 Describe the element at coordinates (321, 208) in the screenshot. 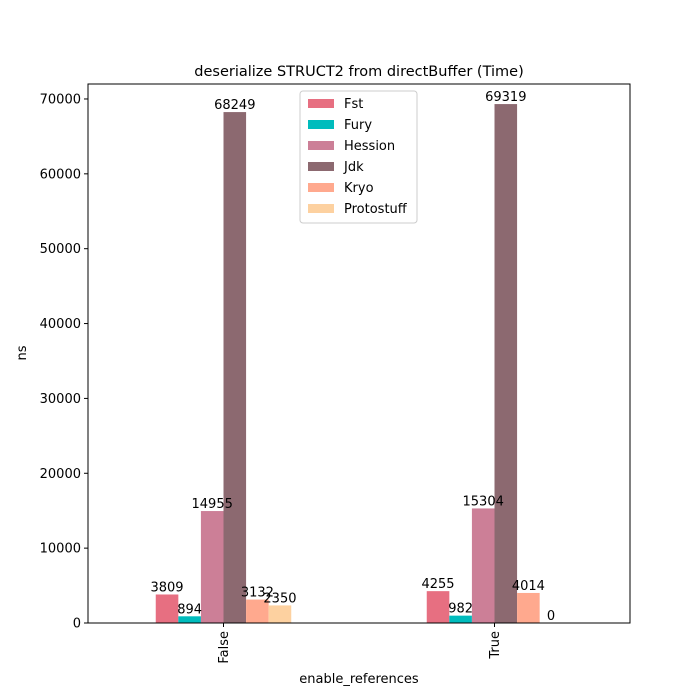

I see `legend-swatch-protostuff` at that location.